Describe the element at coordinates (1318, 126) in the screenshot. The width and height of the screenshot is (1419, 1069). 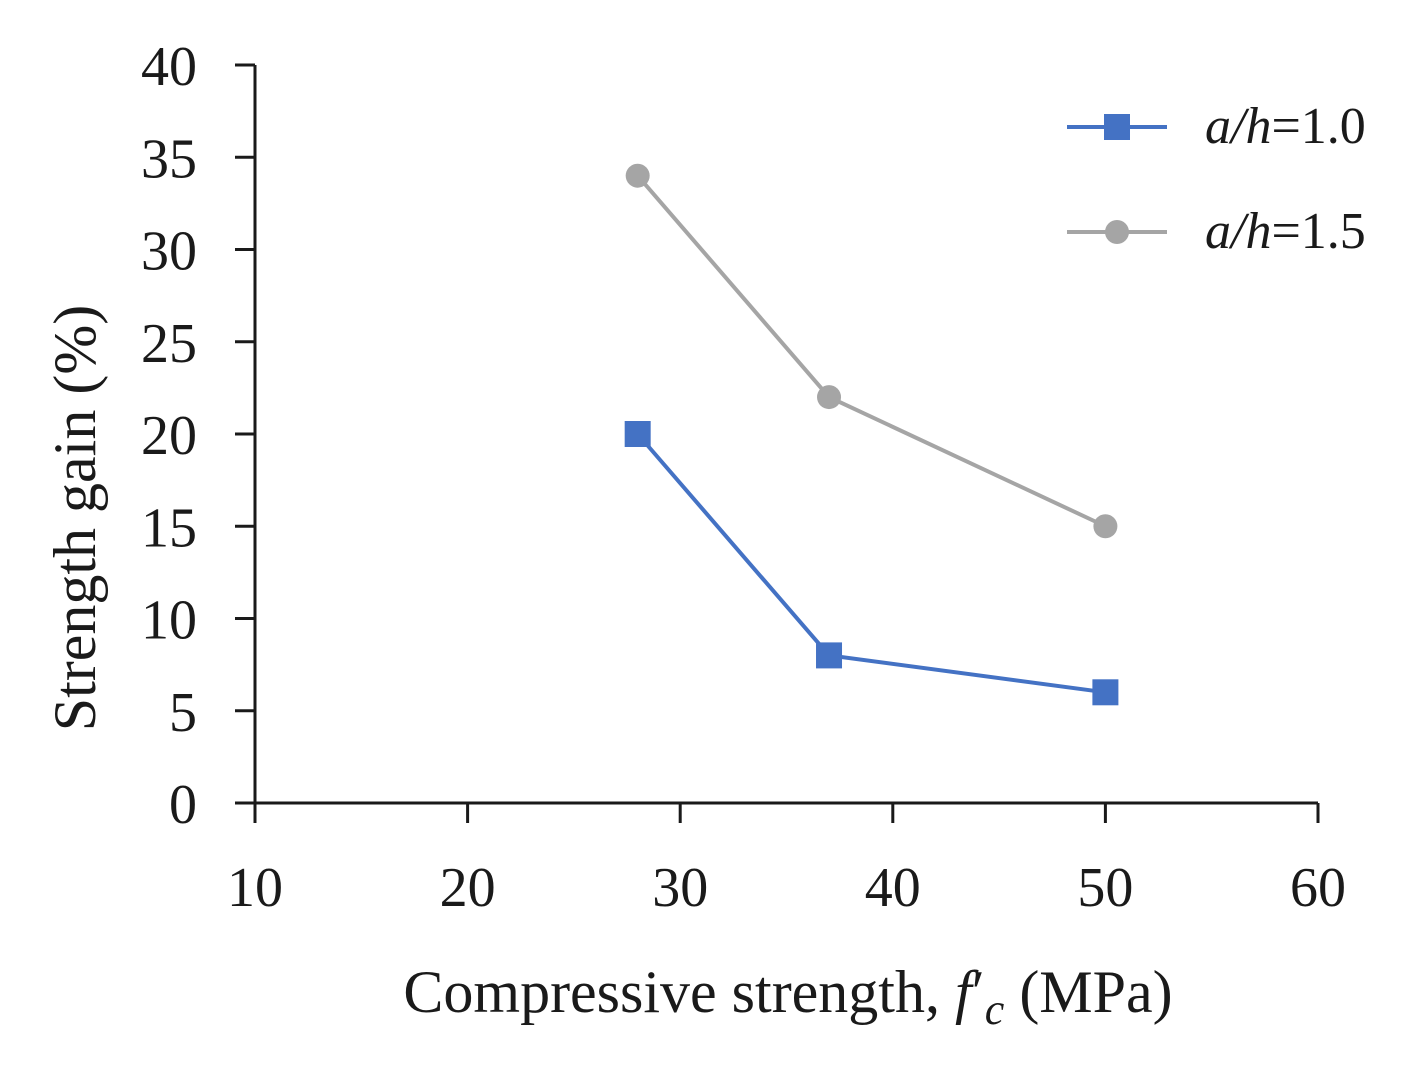
I see `legend-label-value: =1.0` at that location.